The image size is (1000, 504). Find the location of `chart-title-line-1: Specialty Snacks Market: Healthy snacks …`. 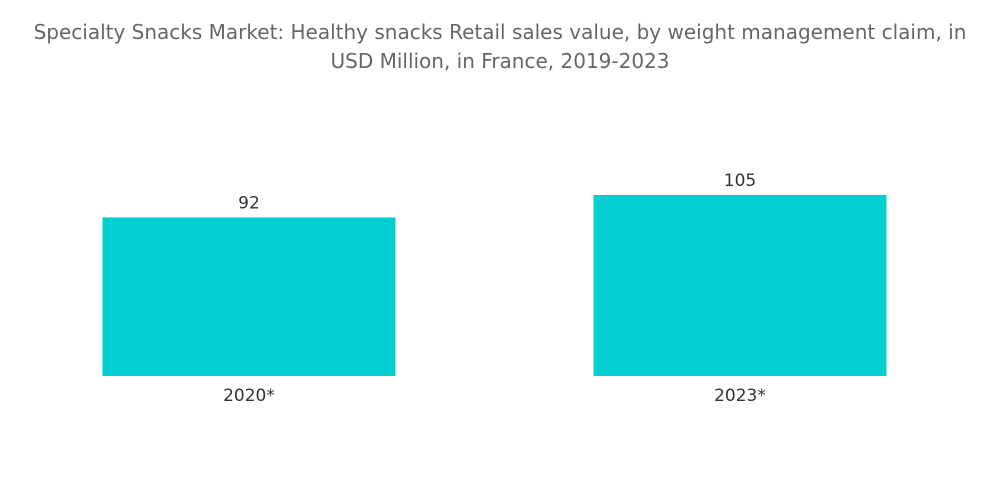

chart-title-line-1: Specialty Snacks Market: Healthy snacks … is located at coordinates (500, 32).